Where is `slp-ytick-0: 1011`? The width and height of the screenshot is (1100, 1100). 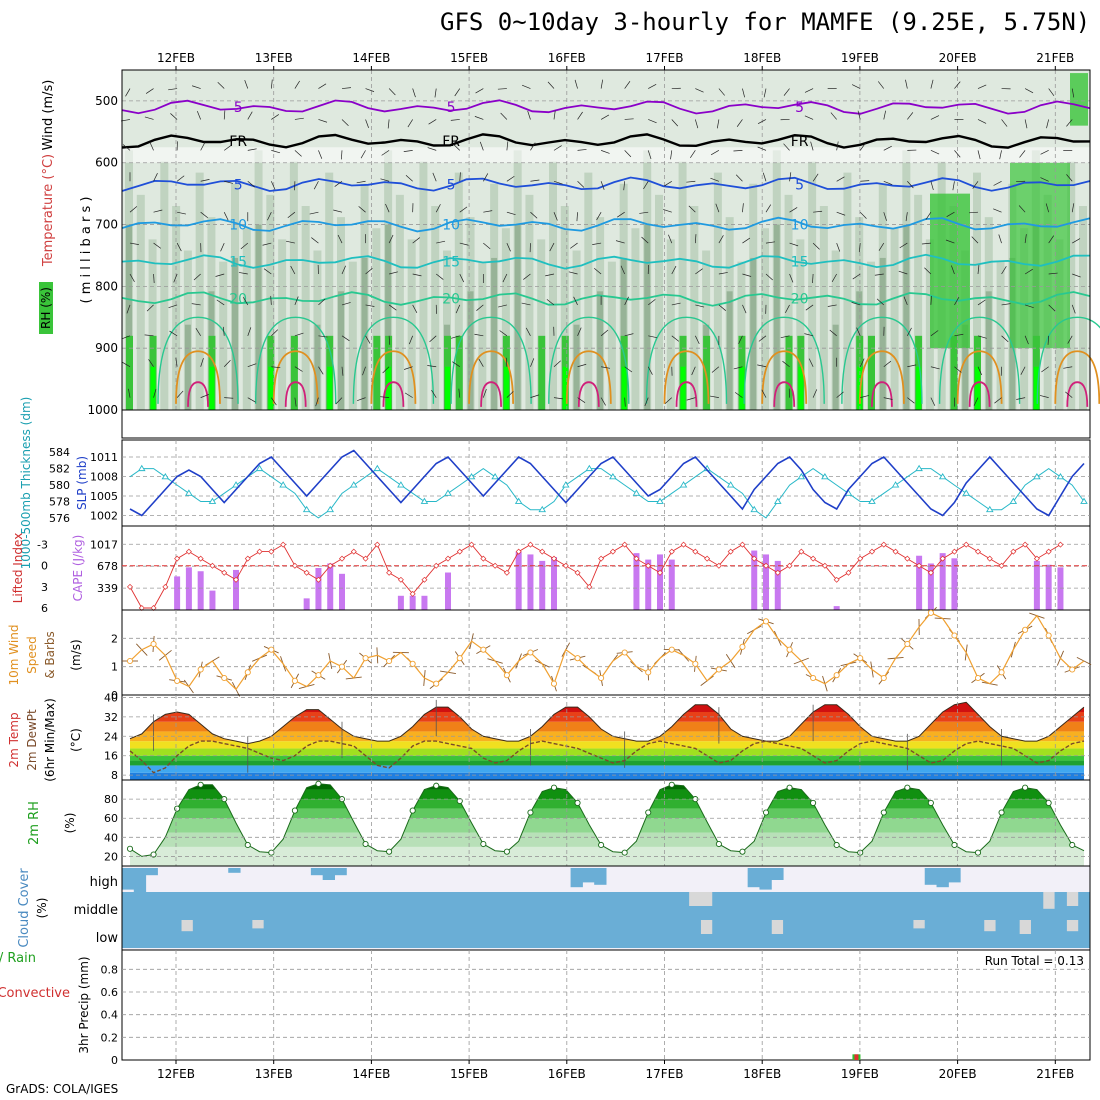 slp-ytick-0: 1011 is located at coordinates (104, 457).